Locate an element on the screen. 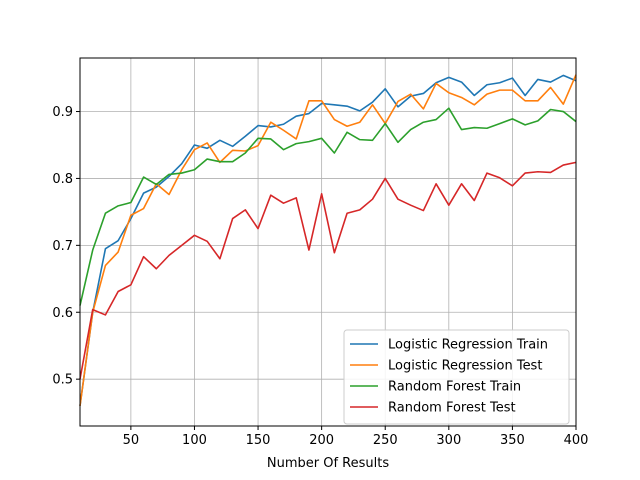  x-tick-label: 100 is located at coordinates (194, 440).